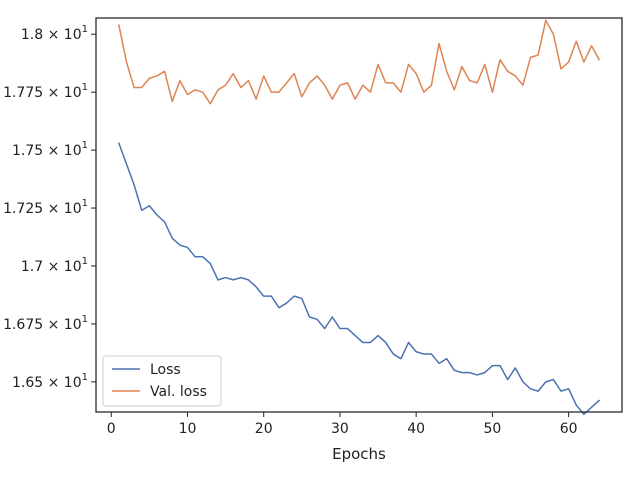 The height and width of the screenshot is (480, 640). I want to click on x-tick-label: 50, so click(492, 429).